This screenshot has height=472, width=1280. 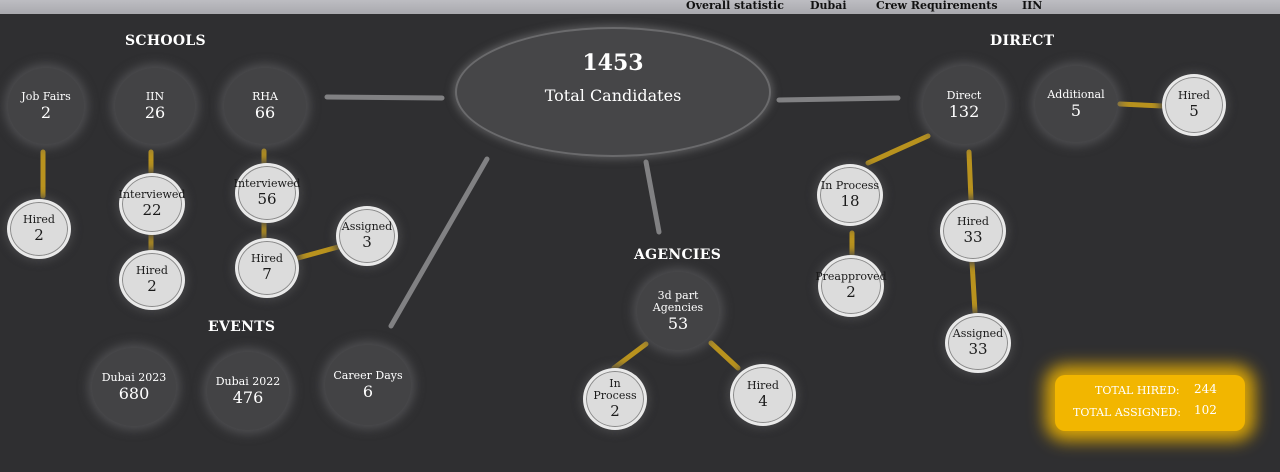 What do you see at coordinates (828, 6) in the screenshot?
I see `tab-dubai: Dubai` at bounding box center [828, 6].